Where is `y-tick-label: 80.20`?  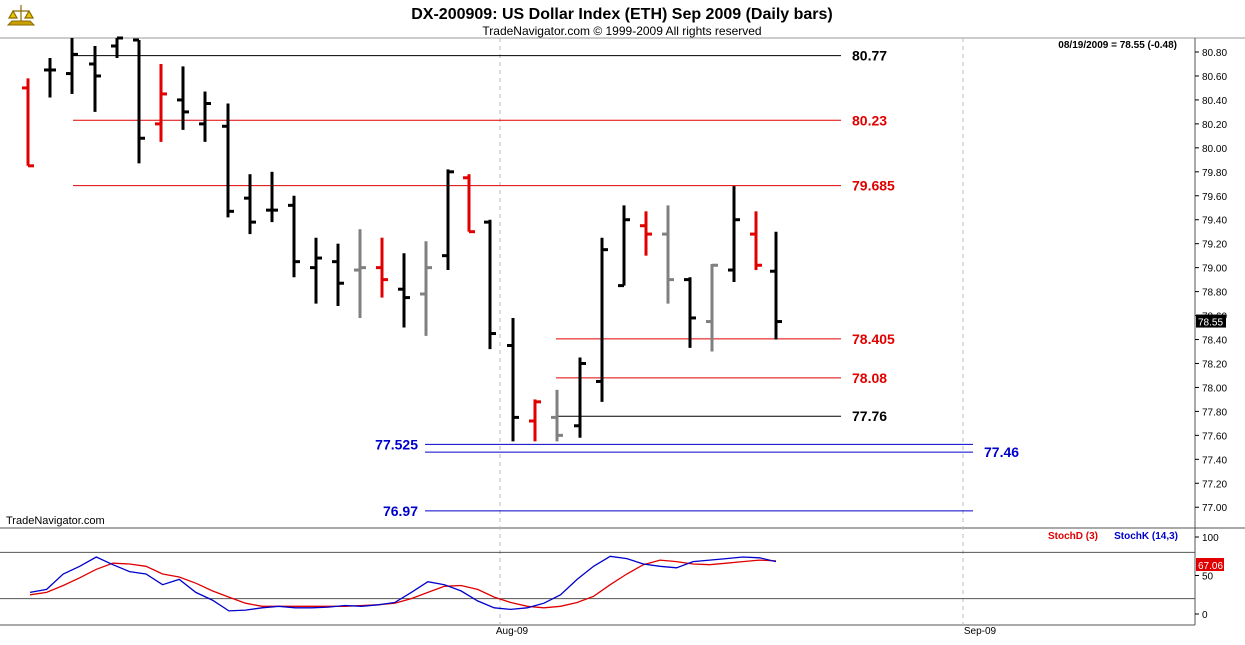 y-tick-label: 80.20 is located at coordinates (1214, 125).